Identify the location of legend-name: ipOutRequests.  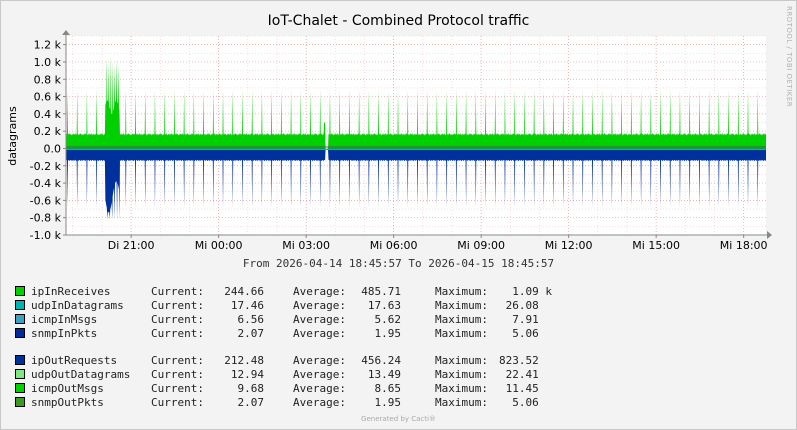
(74, 360).